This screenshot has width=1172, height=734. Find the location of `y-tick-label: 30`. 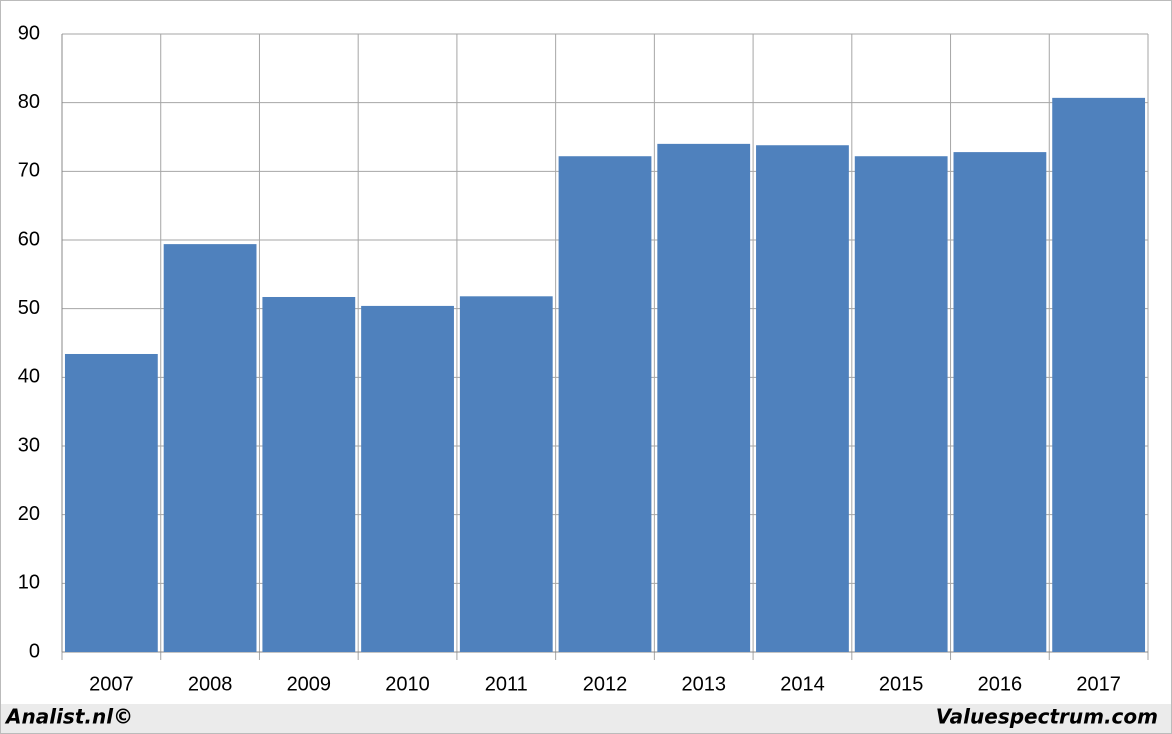

y-tick-label: 30 is located at coordinates (29, 445).